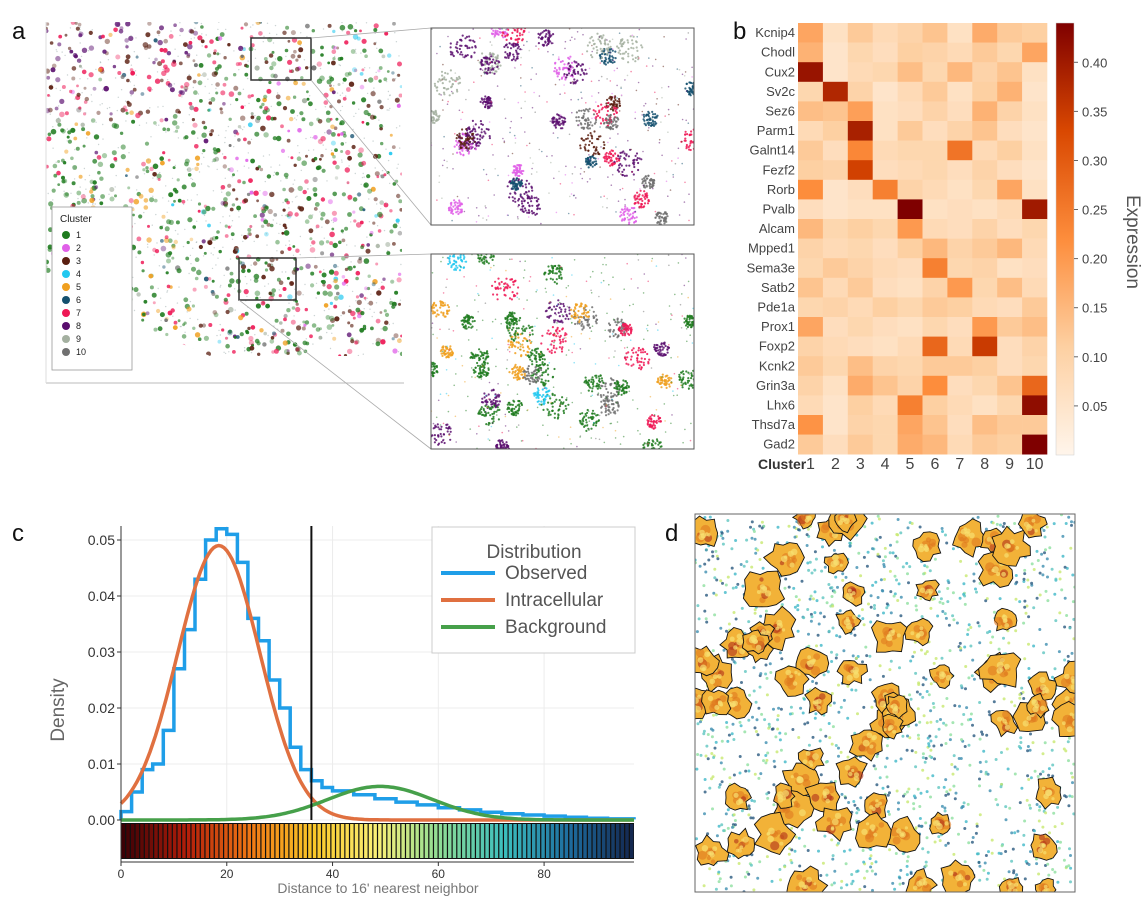 The width and height of the screenshot is (1143, 900). Describe the element at coordinates (78, 300) in the screenshot. I see `legend-label: 6` at that location.